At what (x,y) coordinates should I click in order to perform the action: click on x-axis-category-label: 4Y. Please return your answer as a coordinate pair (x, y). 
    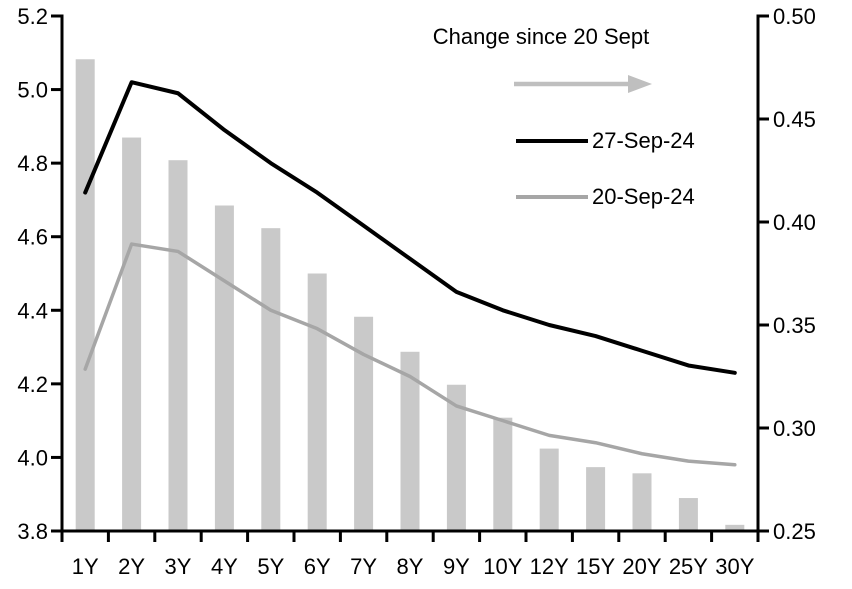
    Looking at the image, I should click on (224, 566).